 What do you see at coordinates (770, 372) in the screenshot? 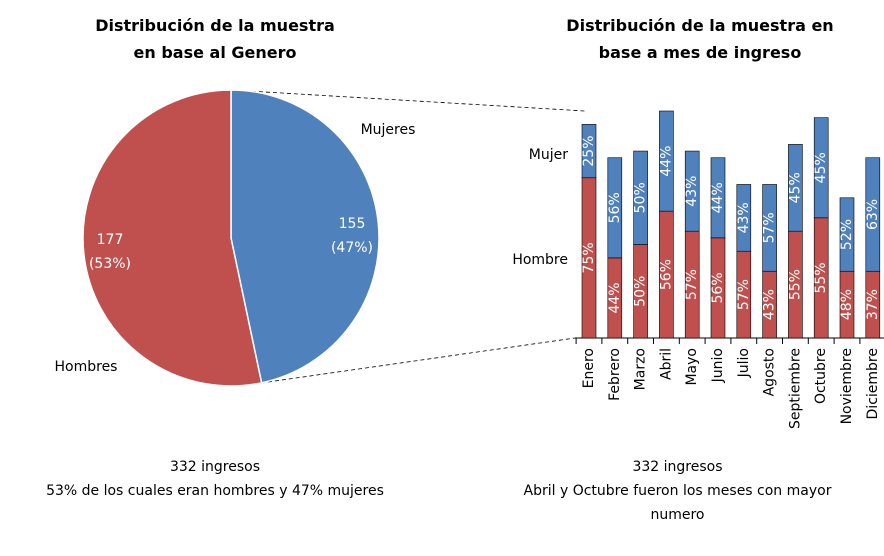
I see `x-tick-label: Agosto` at bounding box center [770, 372].